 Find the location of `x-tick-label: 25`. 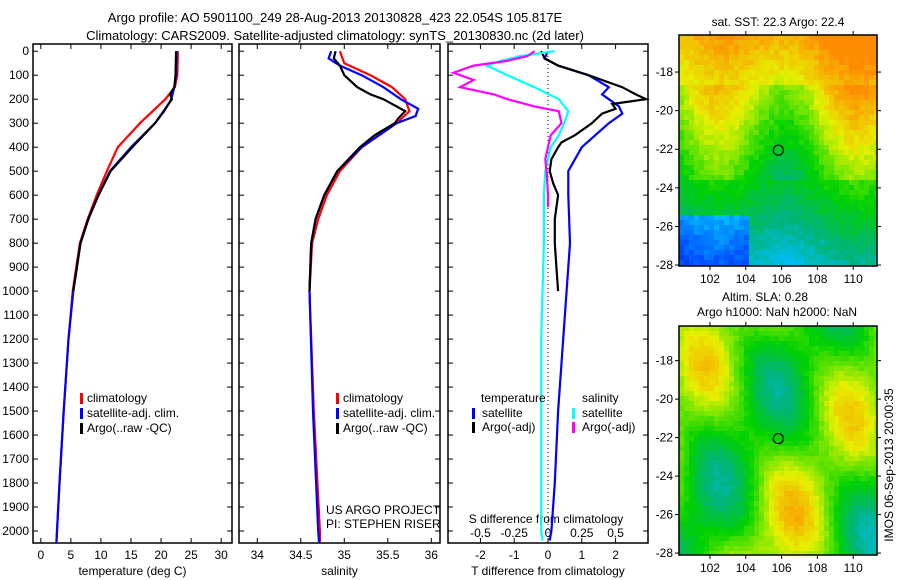

x-tick-label: 25 is located at coordinates (191, 555).